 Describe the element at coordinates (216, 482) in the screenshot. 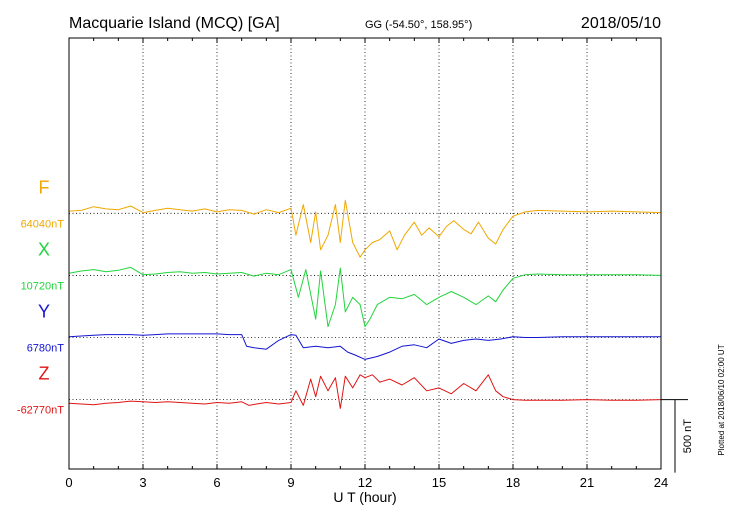

I see `x-tick-label: 6` at that location.